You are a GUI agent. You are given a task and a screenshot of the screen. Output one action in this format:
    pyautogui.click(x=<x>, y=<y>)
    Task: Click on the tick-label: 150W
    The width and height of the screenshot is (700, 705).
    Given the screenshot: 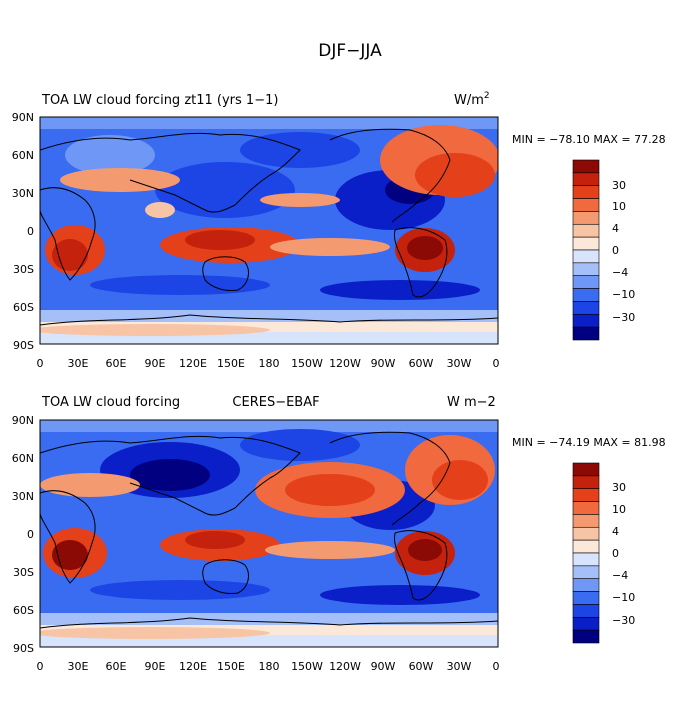 What is the action you would take?
    pyautogui.click(x=307, y=666)
    